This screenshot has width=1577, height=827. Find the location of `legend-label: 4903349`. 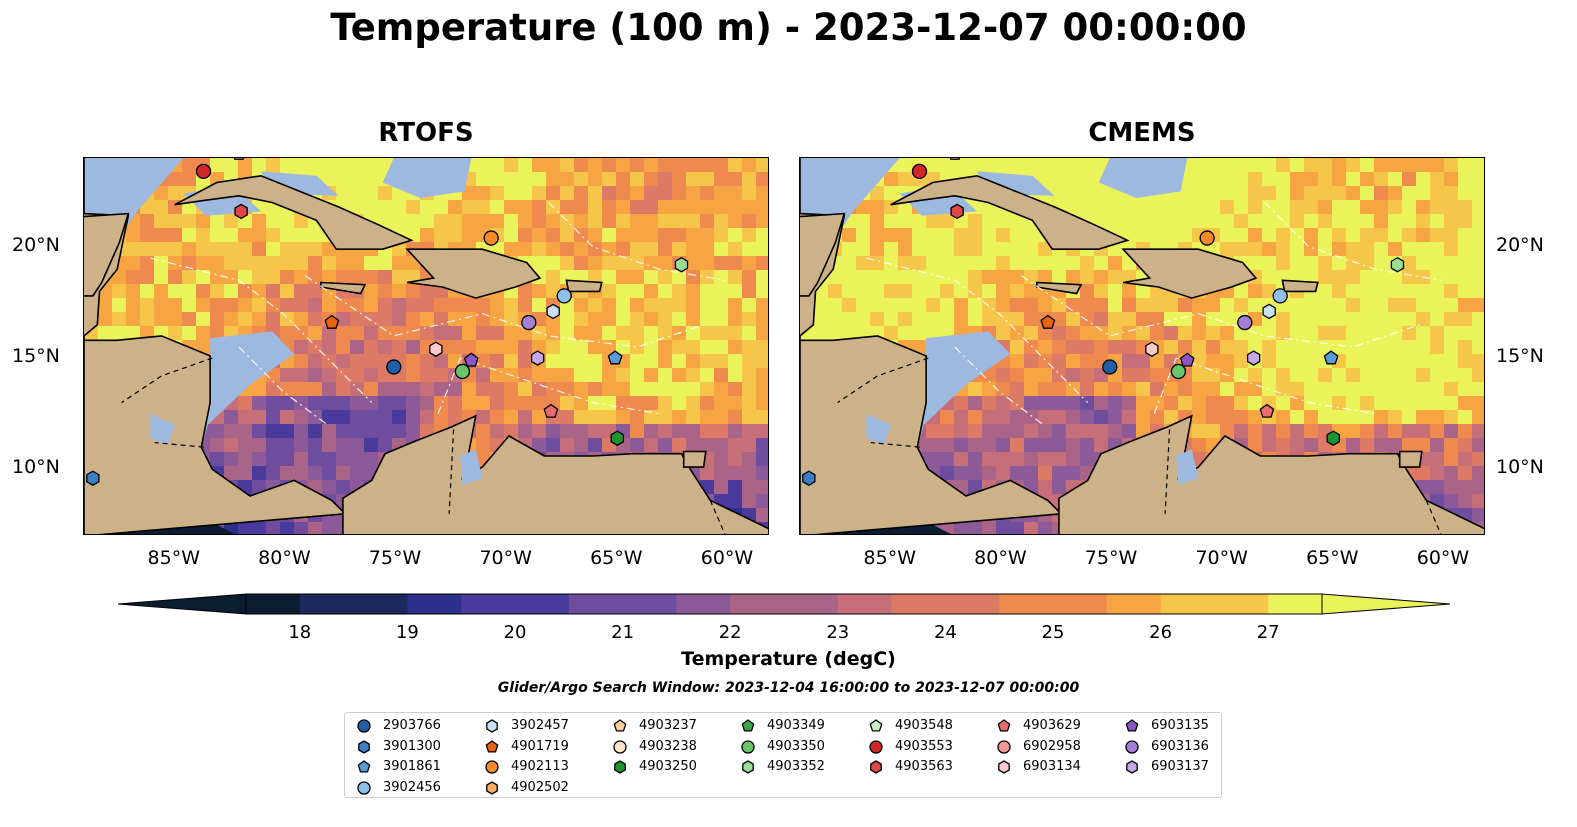

legend-label: 4903349 is located at coordinates (796, 725).